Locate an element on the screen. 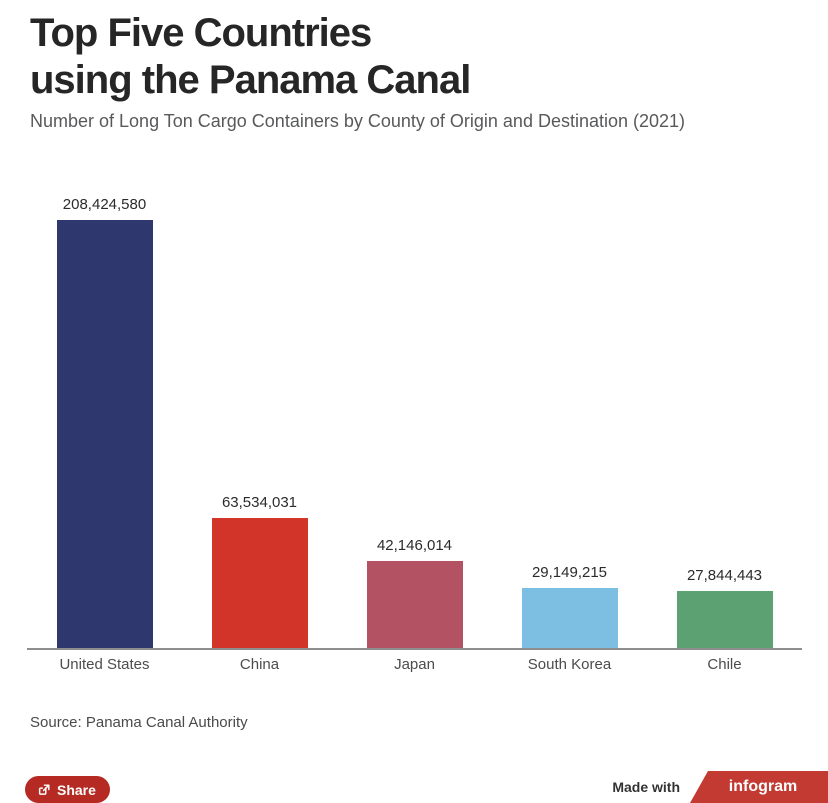  share-icon is located at coordinates (44, 790).